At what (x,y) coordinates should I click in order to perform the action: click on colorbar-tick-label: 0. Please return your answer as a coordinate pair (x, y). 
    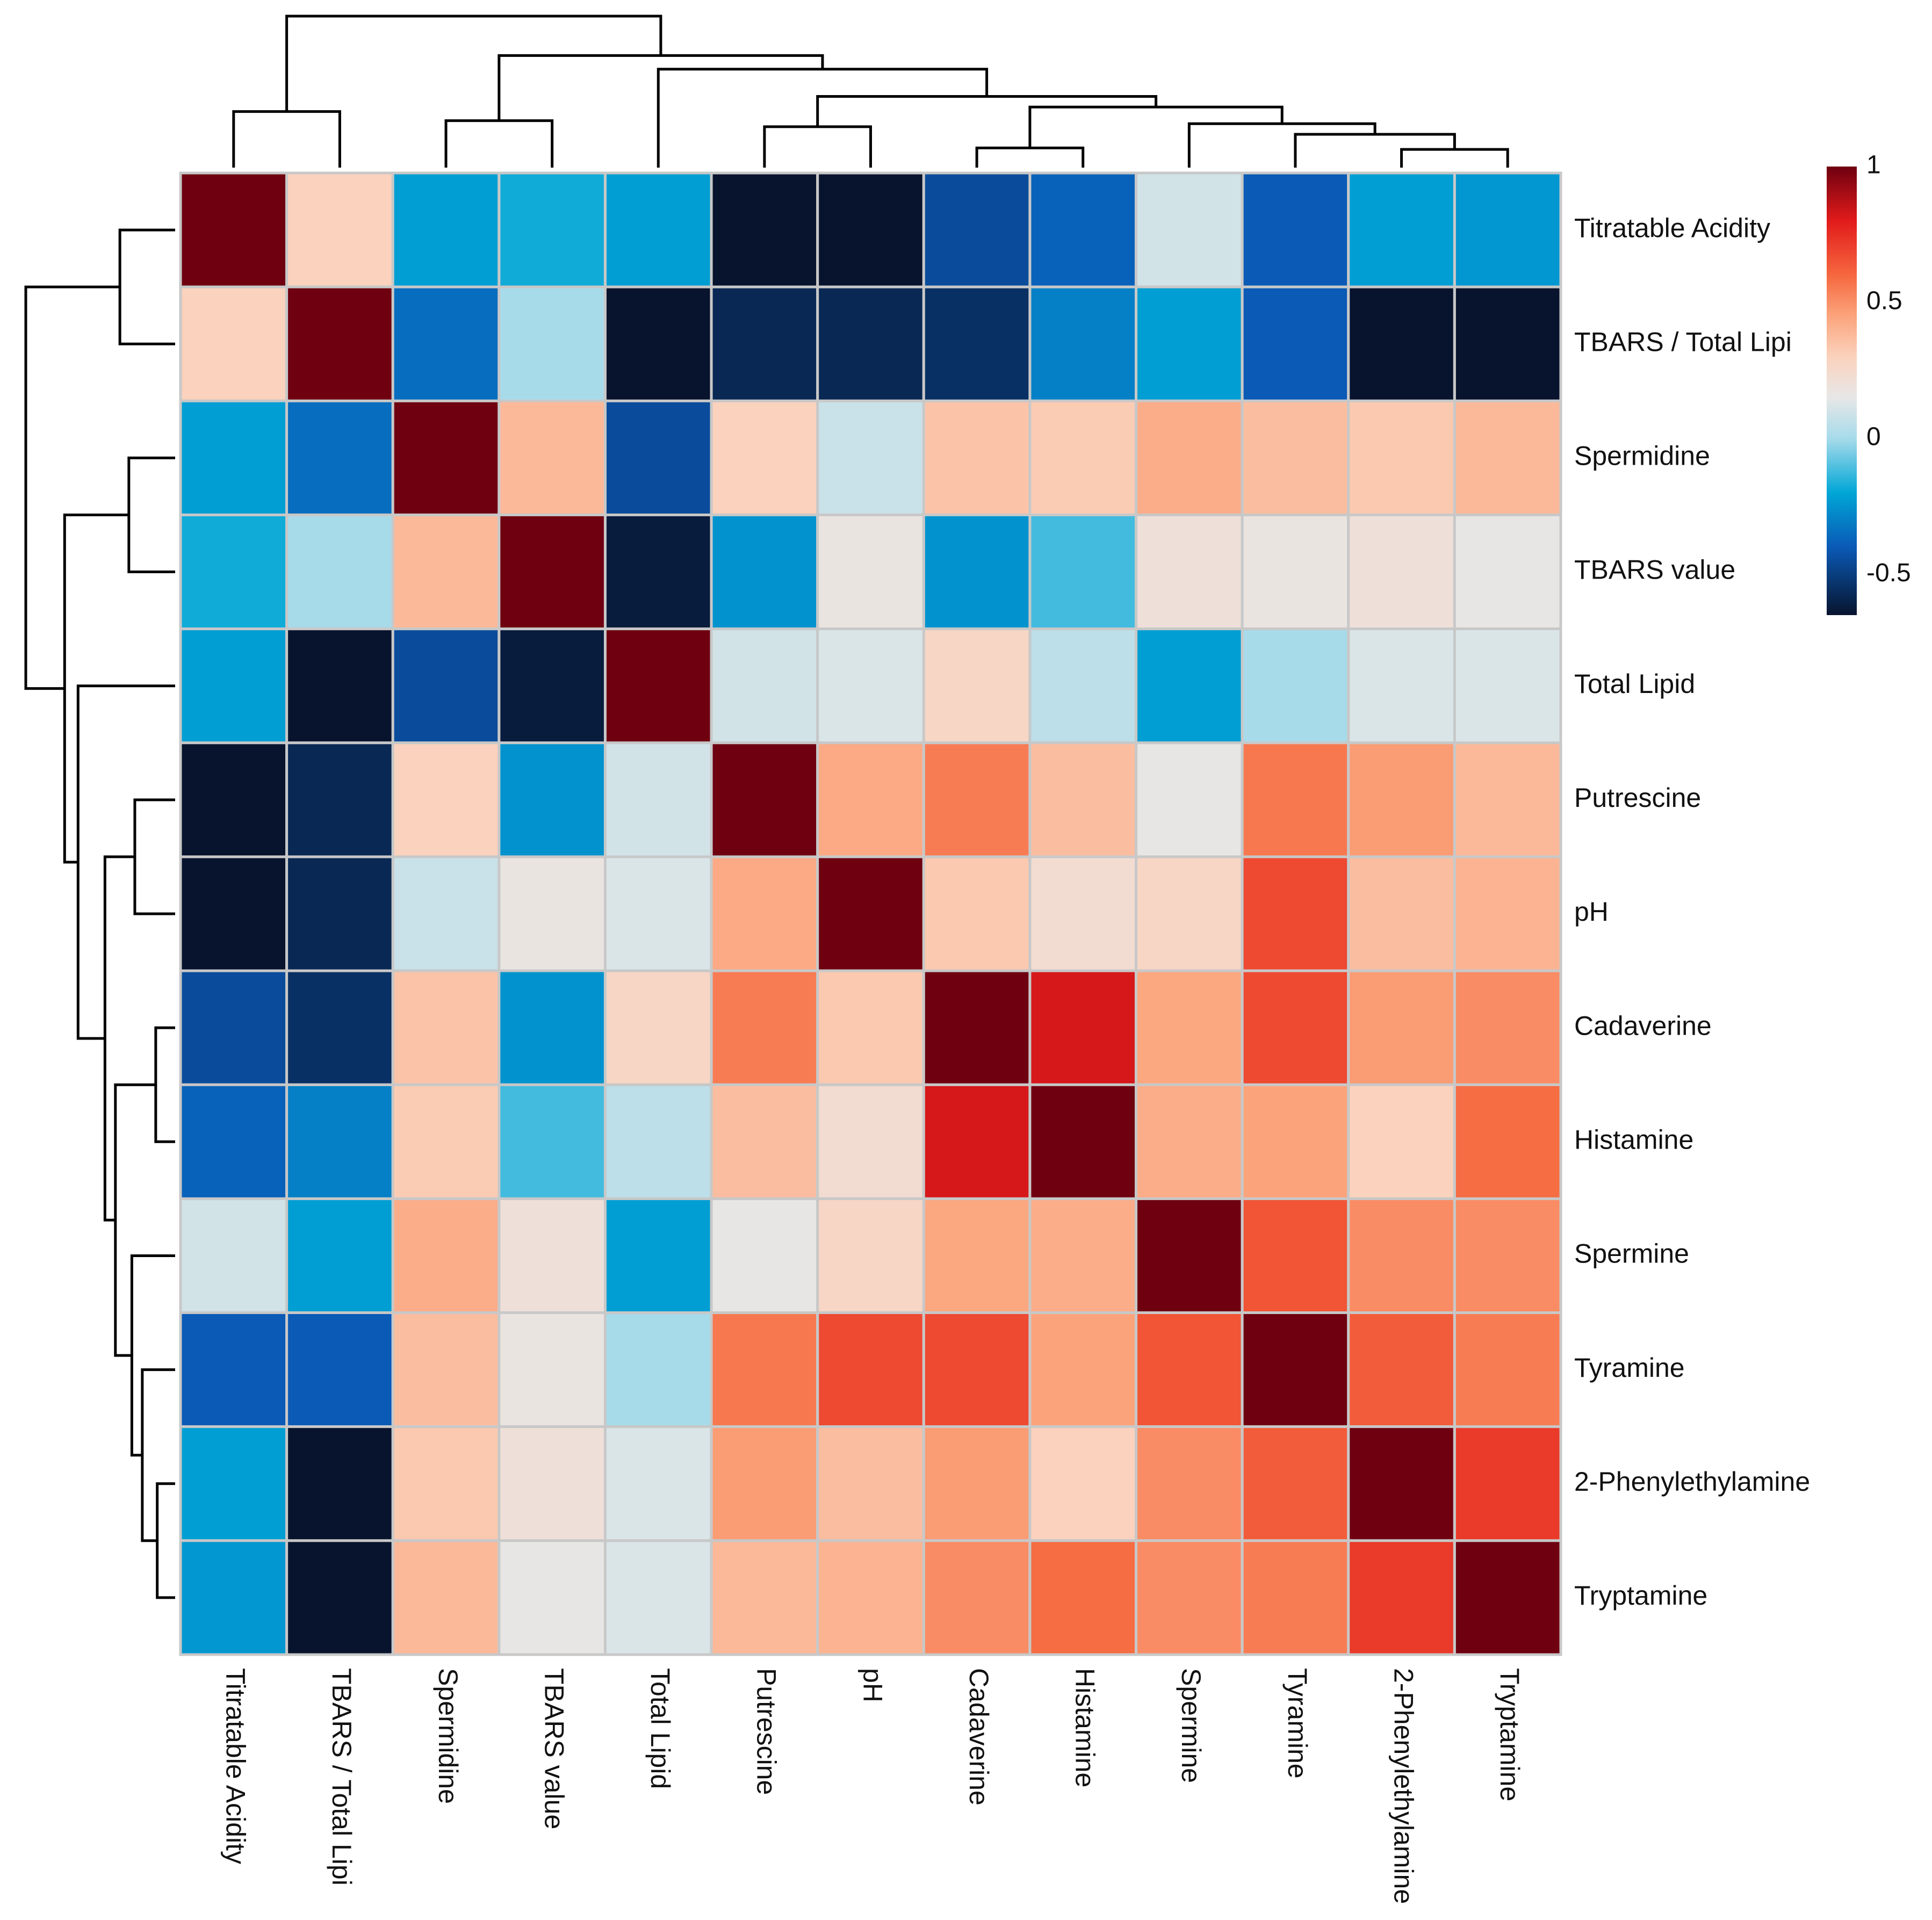
    Looking at the image, I should click on (1873, 437).